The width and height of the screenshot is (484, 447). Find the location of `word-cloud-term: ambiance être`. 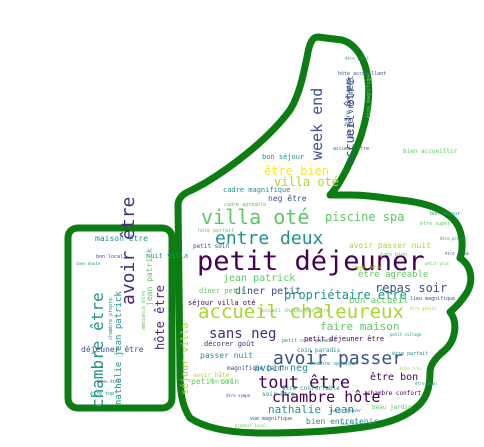

word-cloud-term: ambiance être is located at coordinates (143, 310).